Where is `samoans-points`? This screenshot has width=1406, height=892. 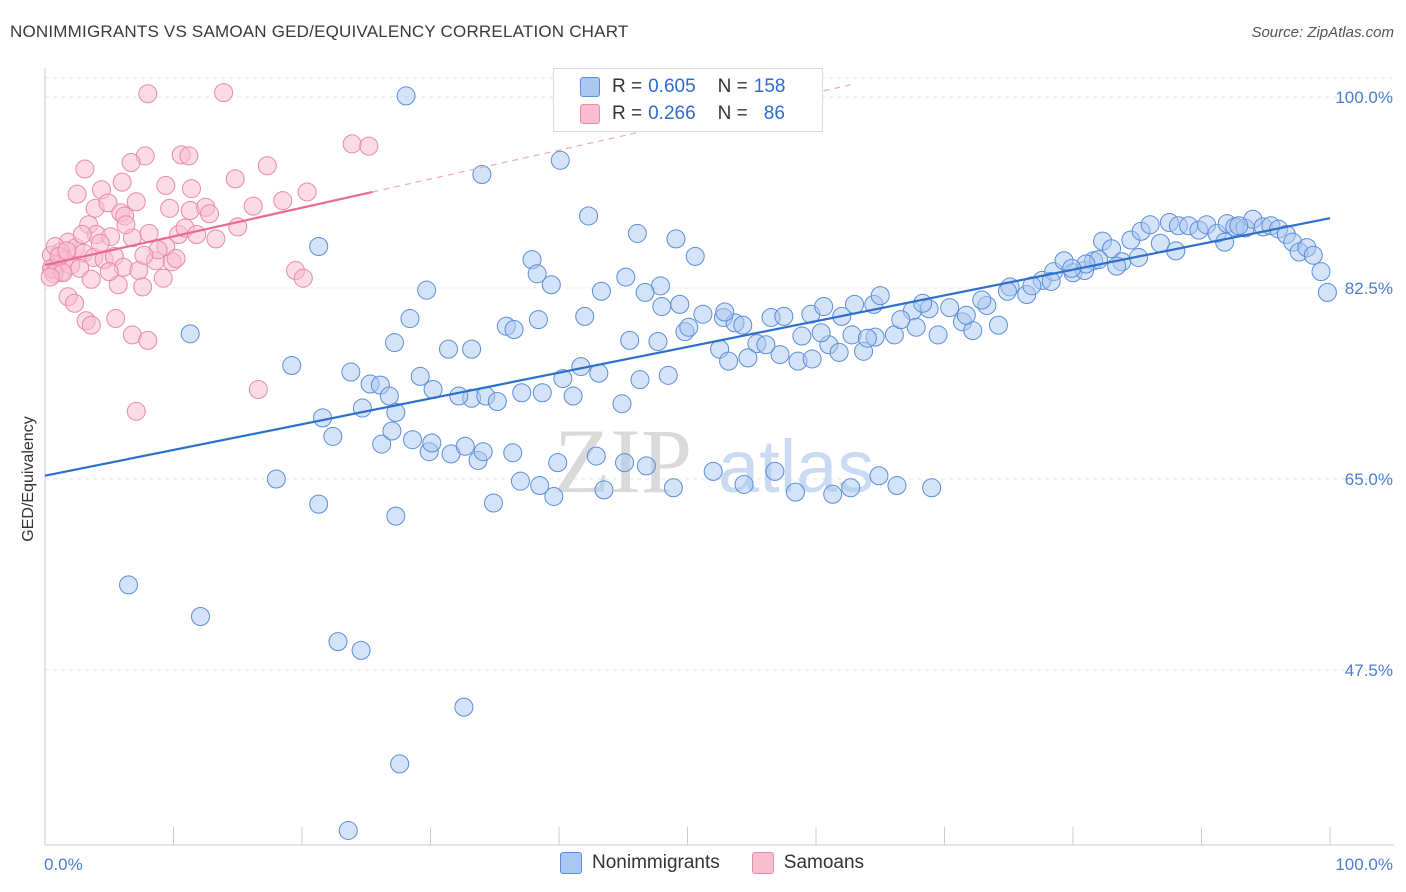
samoans-points is located at coordinates (209, 252).